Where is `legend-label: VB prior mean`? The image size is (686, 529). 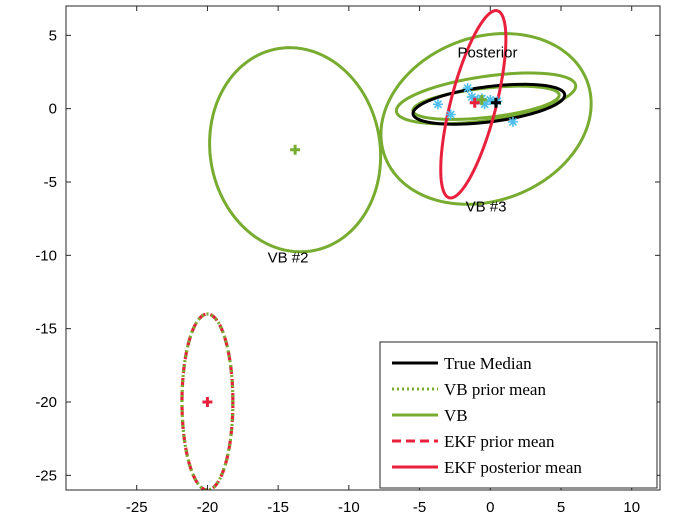 legend-label: VB prior mean is located at coordinates (495, 389).